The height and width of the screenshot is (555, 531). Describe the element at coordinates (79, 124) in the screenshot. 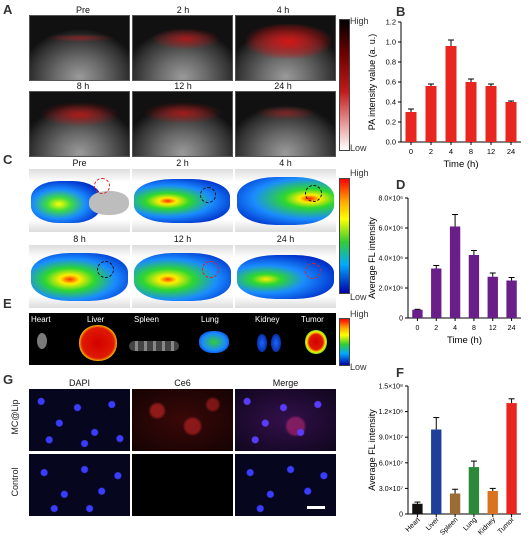

I see `pa-image-8h` at that location.